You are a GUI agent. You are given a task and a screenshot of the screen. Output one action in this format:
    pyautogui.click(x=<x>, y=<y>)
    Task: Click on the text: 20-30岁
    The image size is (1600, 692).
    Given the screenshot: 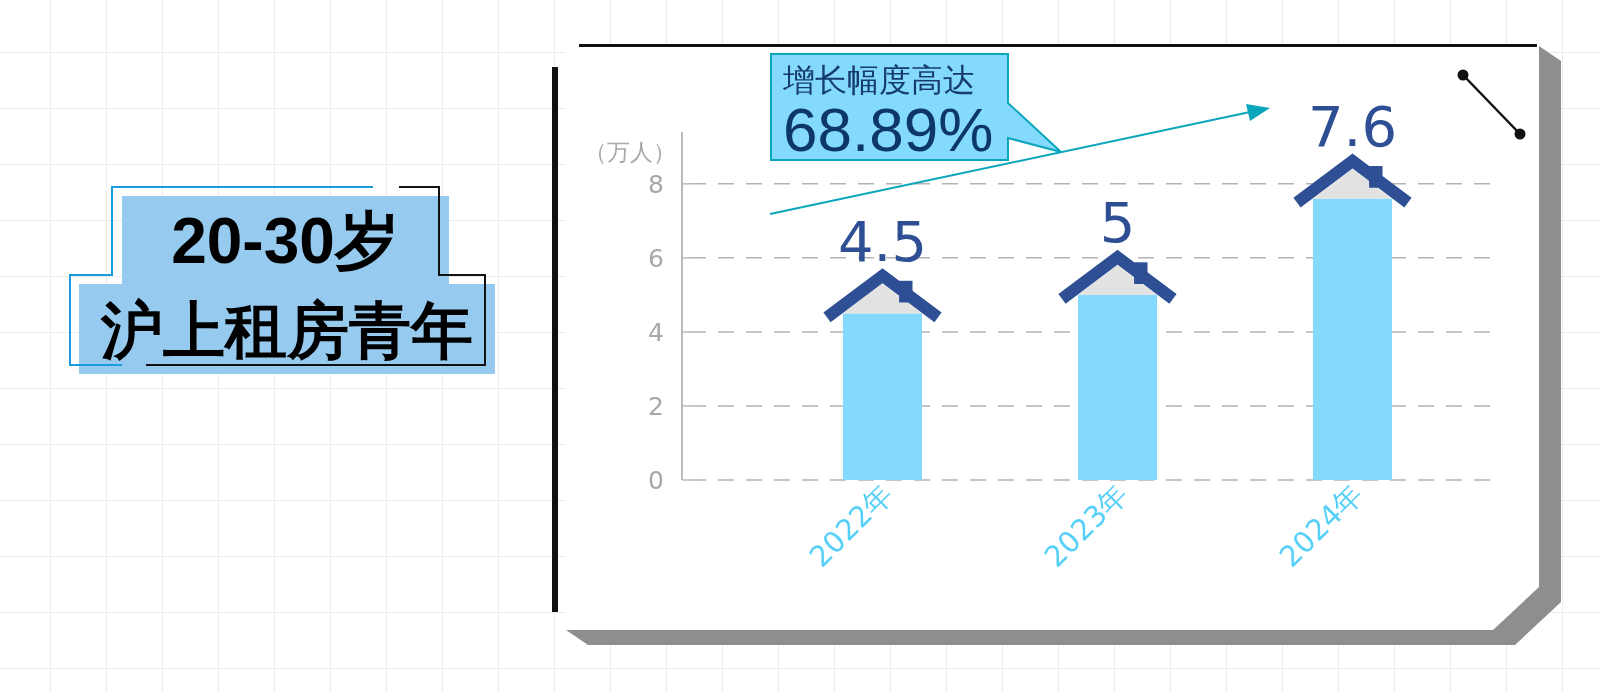 What is the action you would take?
    pyautogui.click(x=285, y=241)
    